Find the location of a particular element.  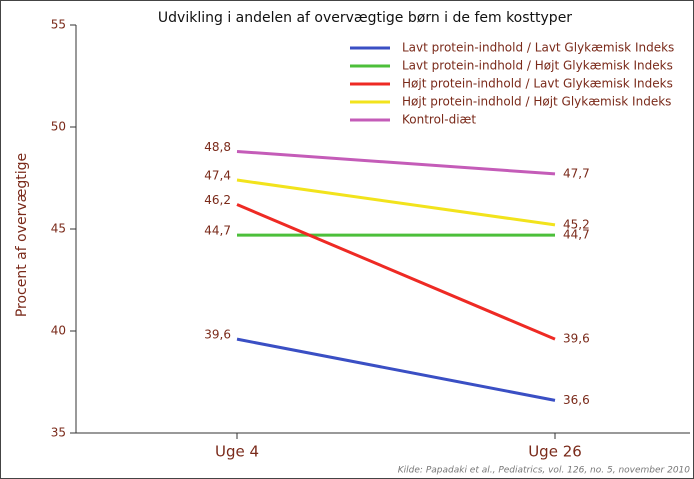

data-label: 46,2 is located at coordinates (217, 200).